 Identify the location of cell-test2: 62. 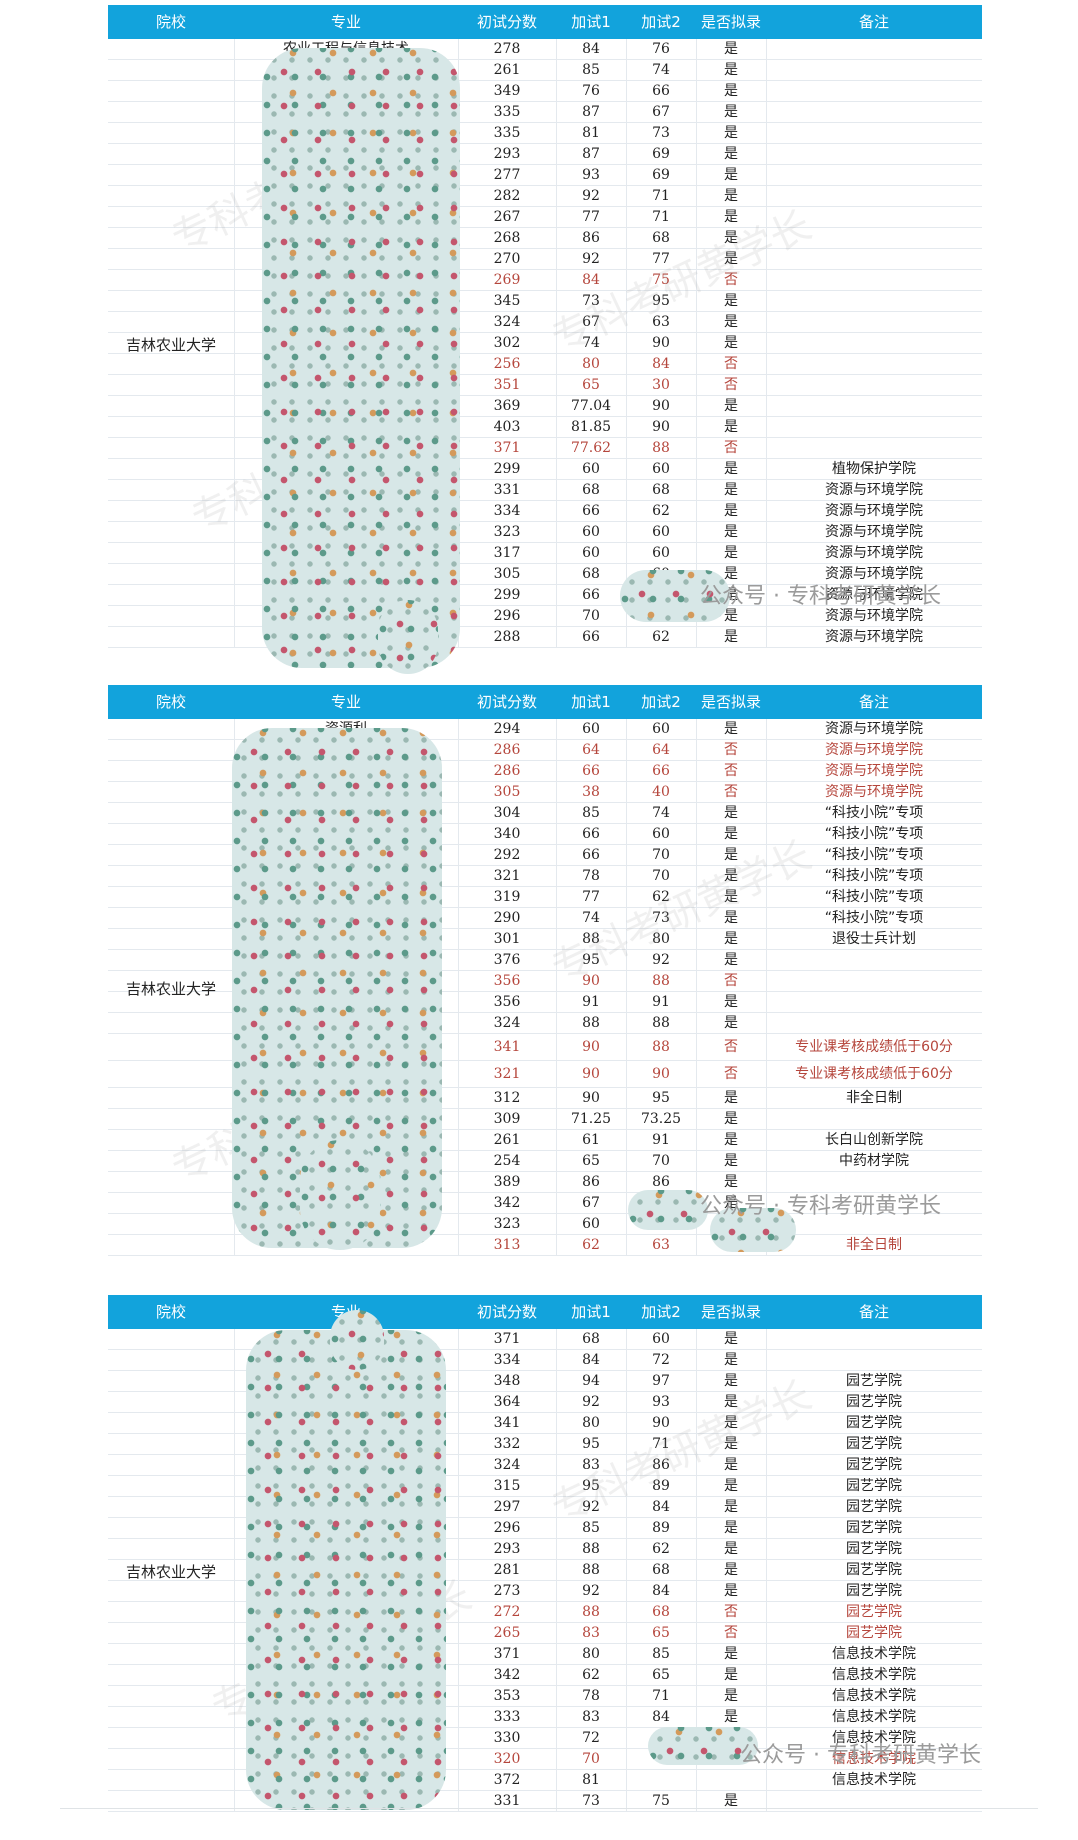
(661, 637).